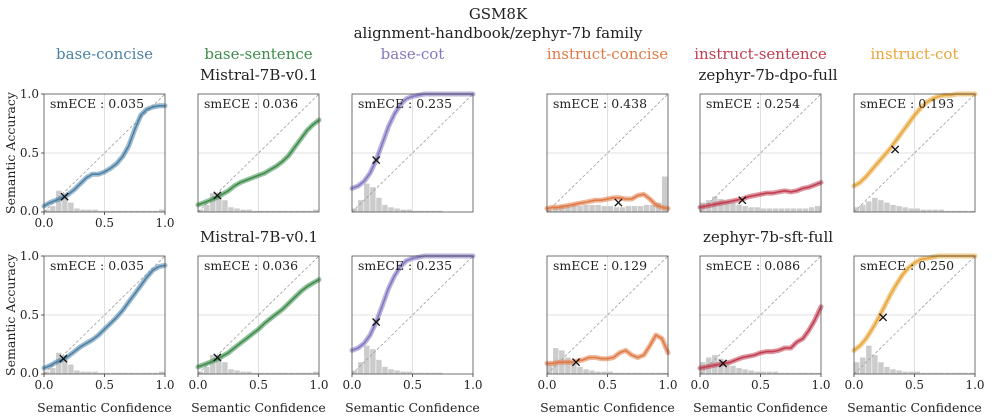 The width and height of the screenshot is (997, 417). I want to click on row-label-right-0: zephyr-7b-dpo-full, so click(767, 75).